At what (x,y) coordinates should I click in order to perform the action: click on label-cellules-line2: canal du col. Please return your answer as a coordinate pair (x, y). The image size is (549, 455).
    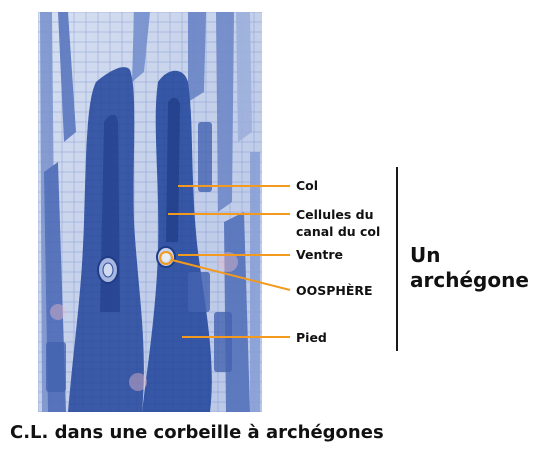
    Looking at the image, I should click on (338, 231).